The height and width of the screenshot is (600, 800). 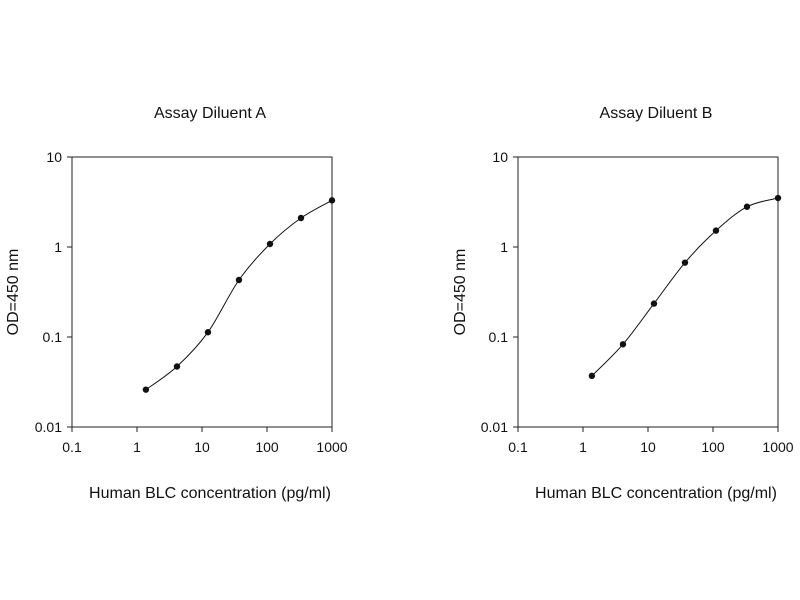 I want to click on chart-title: Assay Diluent A, so click(x=210, y=113).